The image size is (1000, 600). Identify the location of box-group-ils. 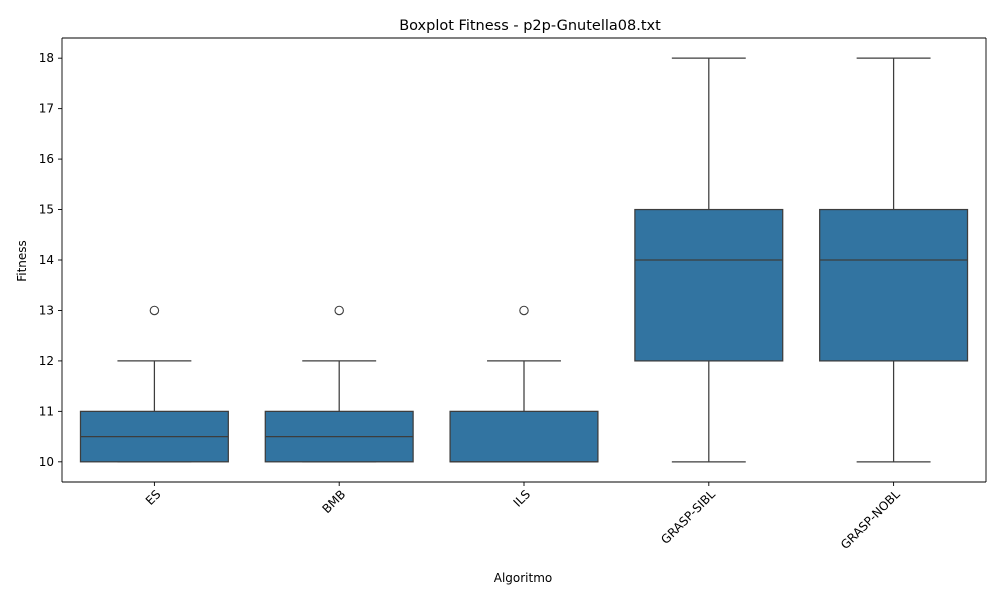
(524, 384).